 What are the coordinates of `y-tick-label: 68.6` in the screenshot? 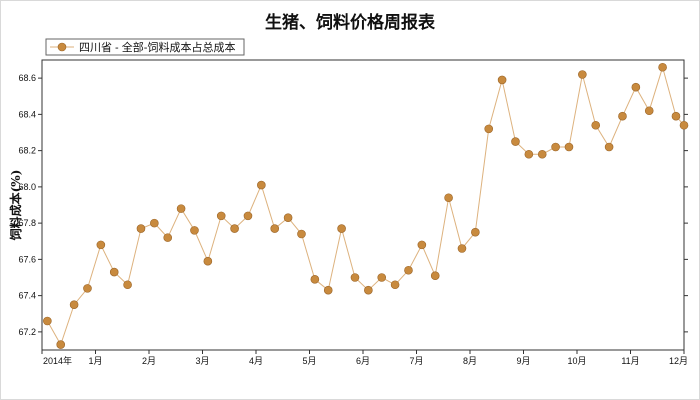 It's located at (27, 78).